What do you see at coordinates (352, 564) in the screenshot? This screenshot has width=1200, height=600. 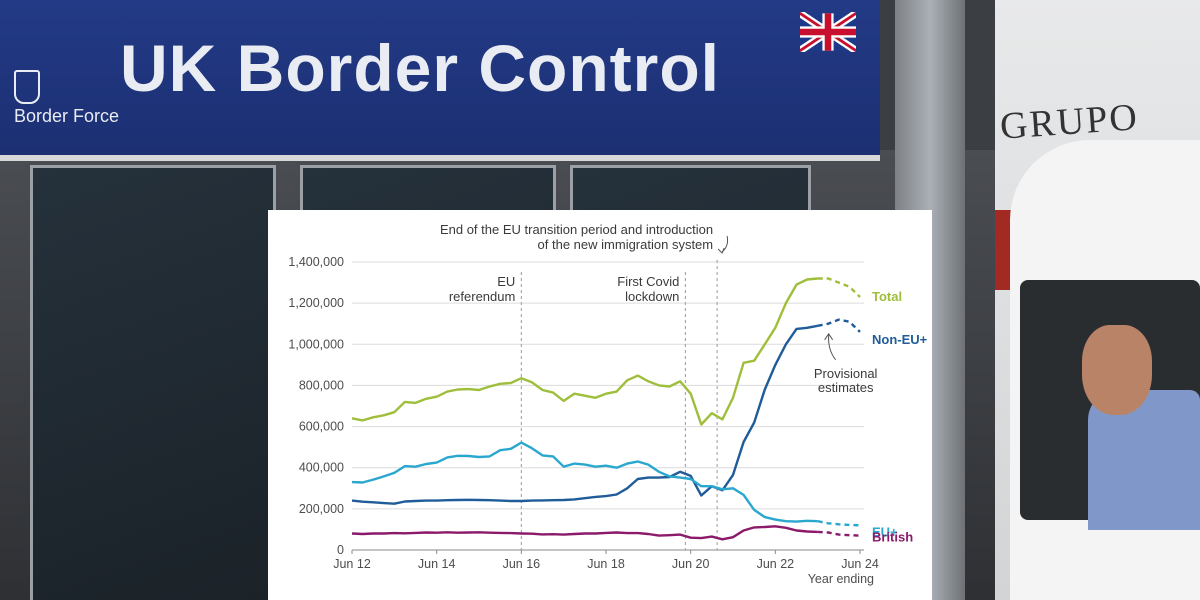 I see `x-tick-label: Jun 12` at bounding box center [352, 564].